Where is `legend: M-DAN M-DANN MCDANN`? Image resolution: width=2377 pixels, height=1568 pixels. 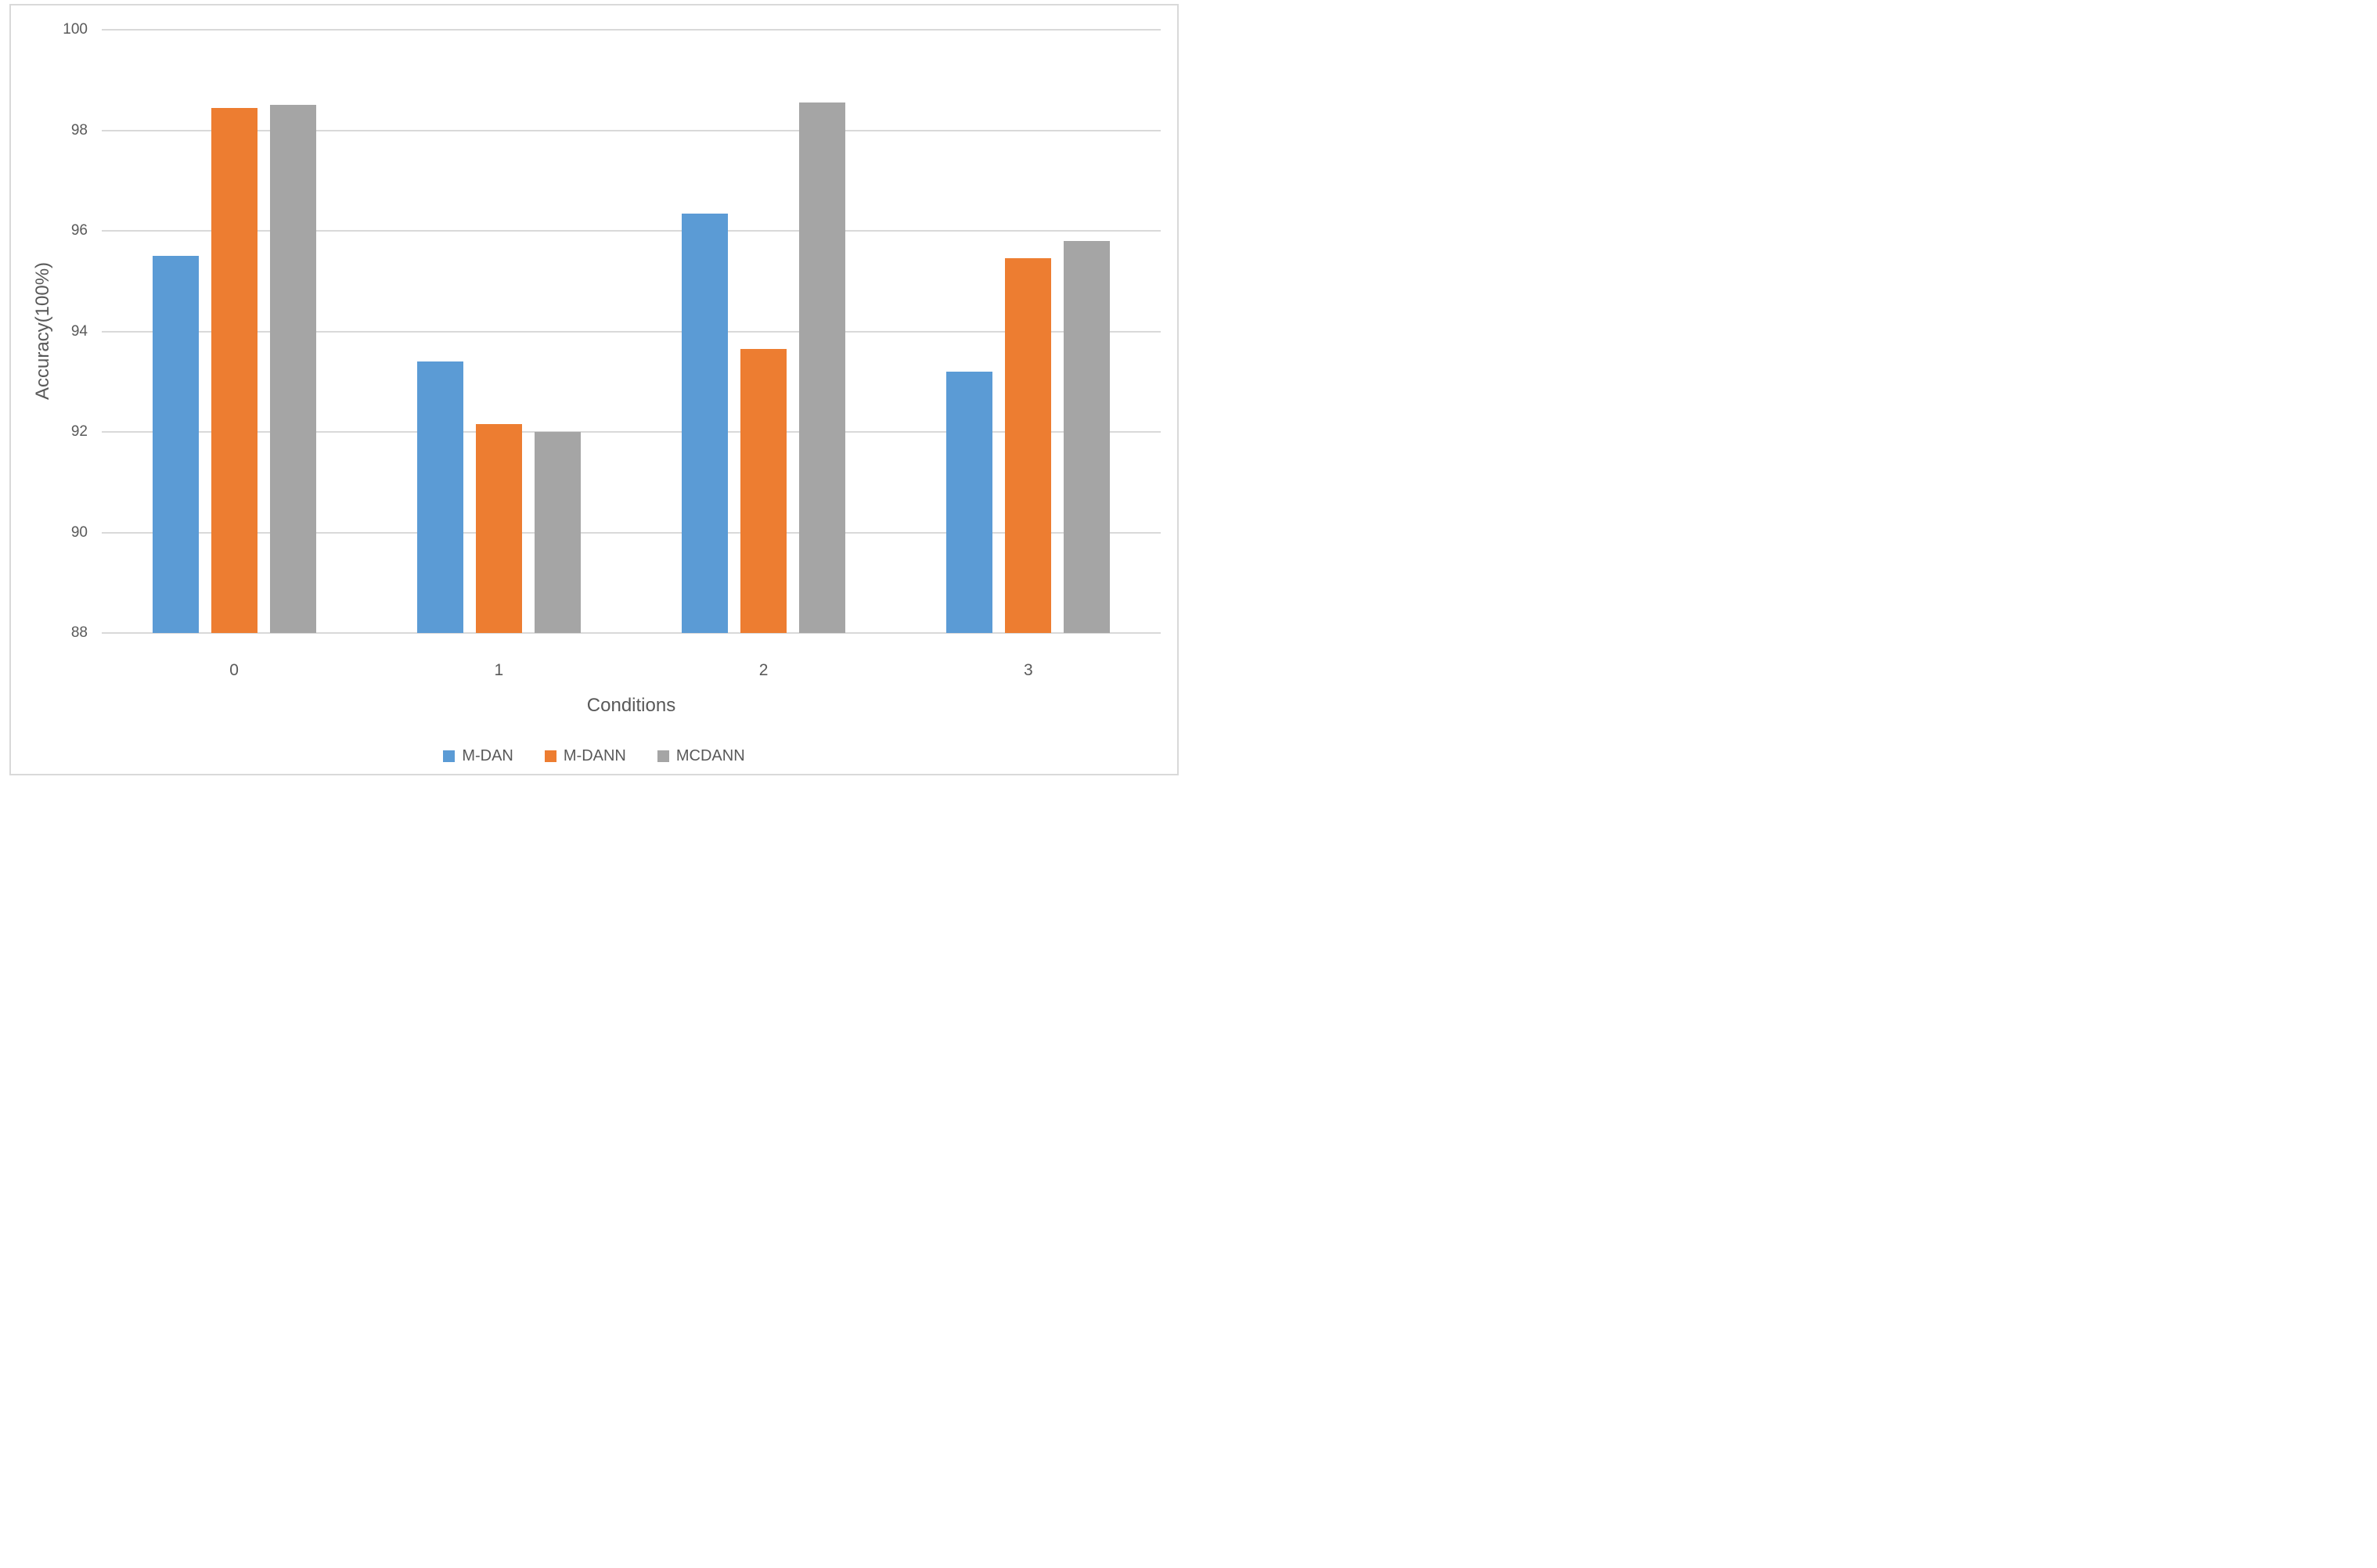
legend: M-DAN M-DANN MCDANN is located at coordinates (594, 756).